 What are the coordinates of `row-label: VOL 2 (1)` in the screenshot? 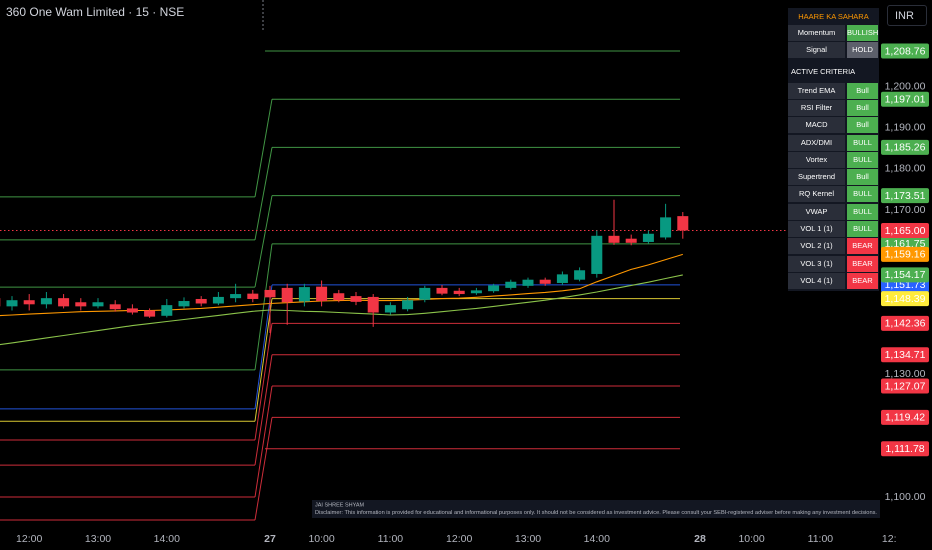 It's located at (816, 246).